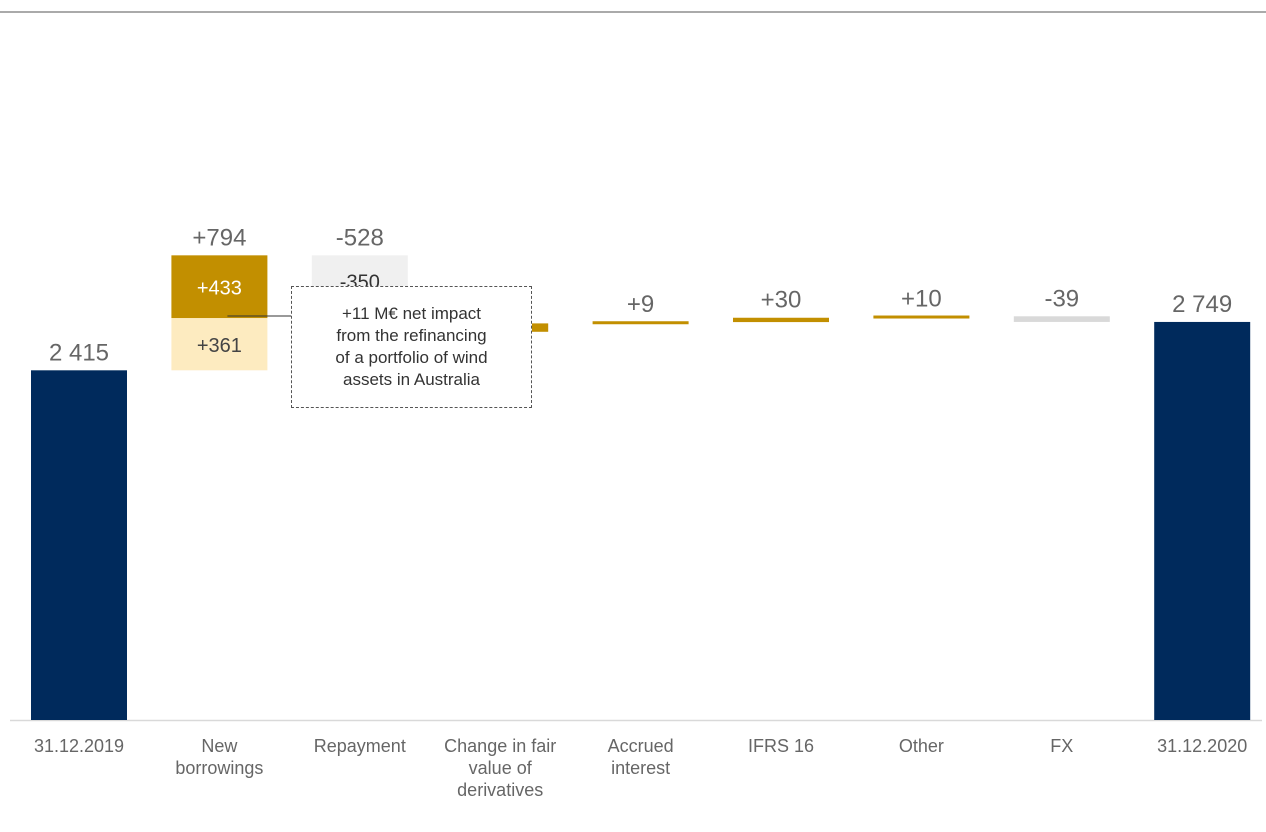 This screenshot has height=832, width=1266. Describe the element at coordinates (921, 746) in the screenshot. I see `category-label-6: Other` at that location.